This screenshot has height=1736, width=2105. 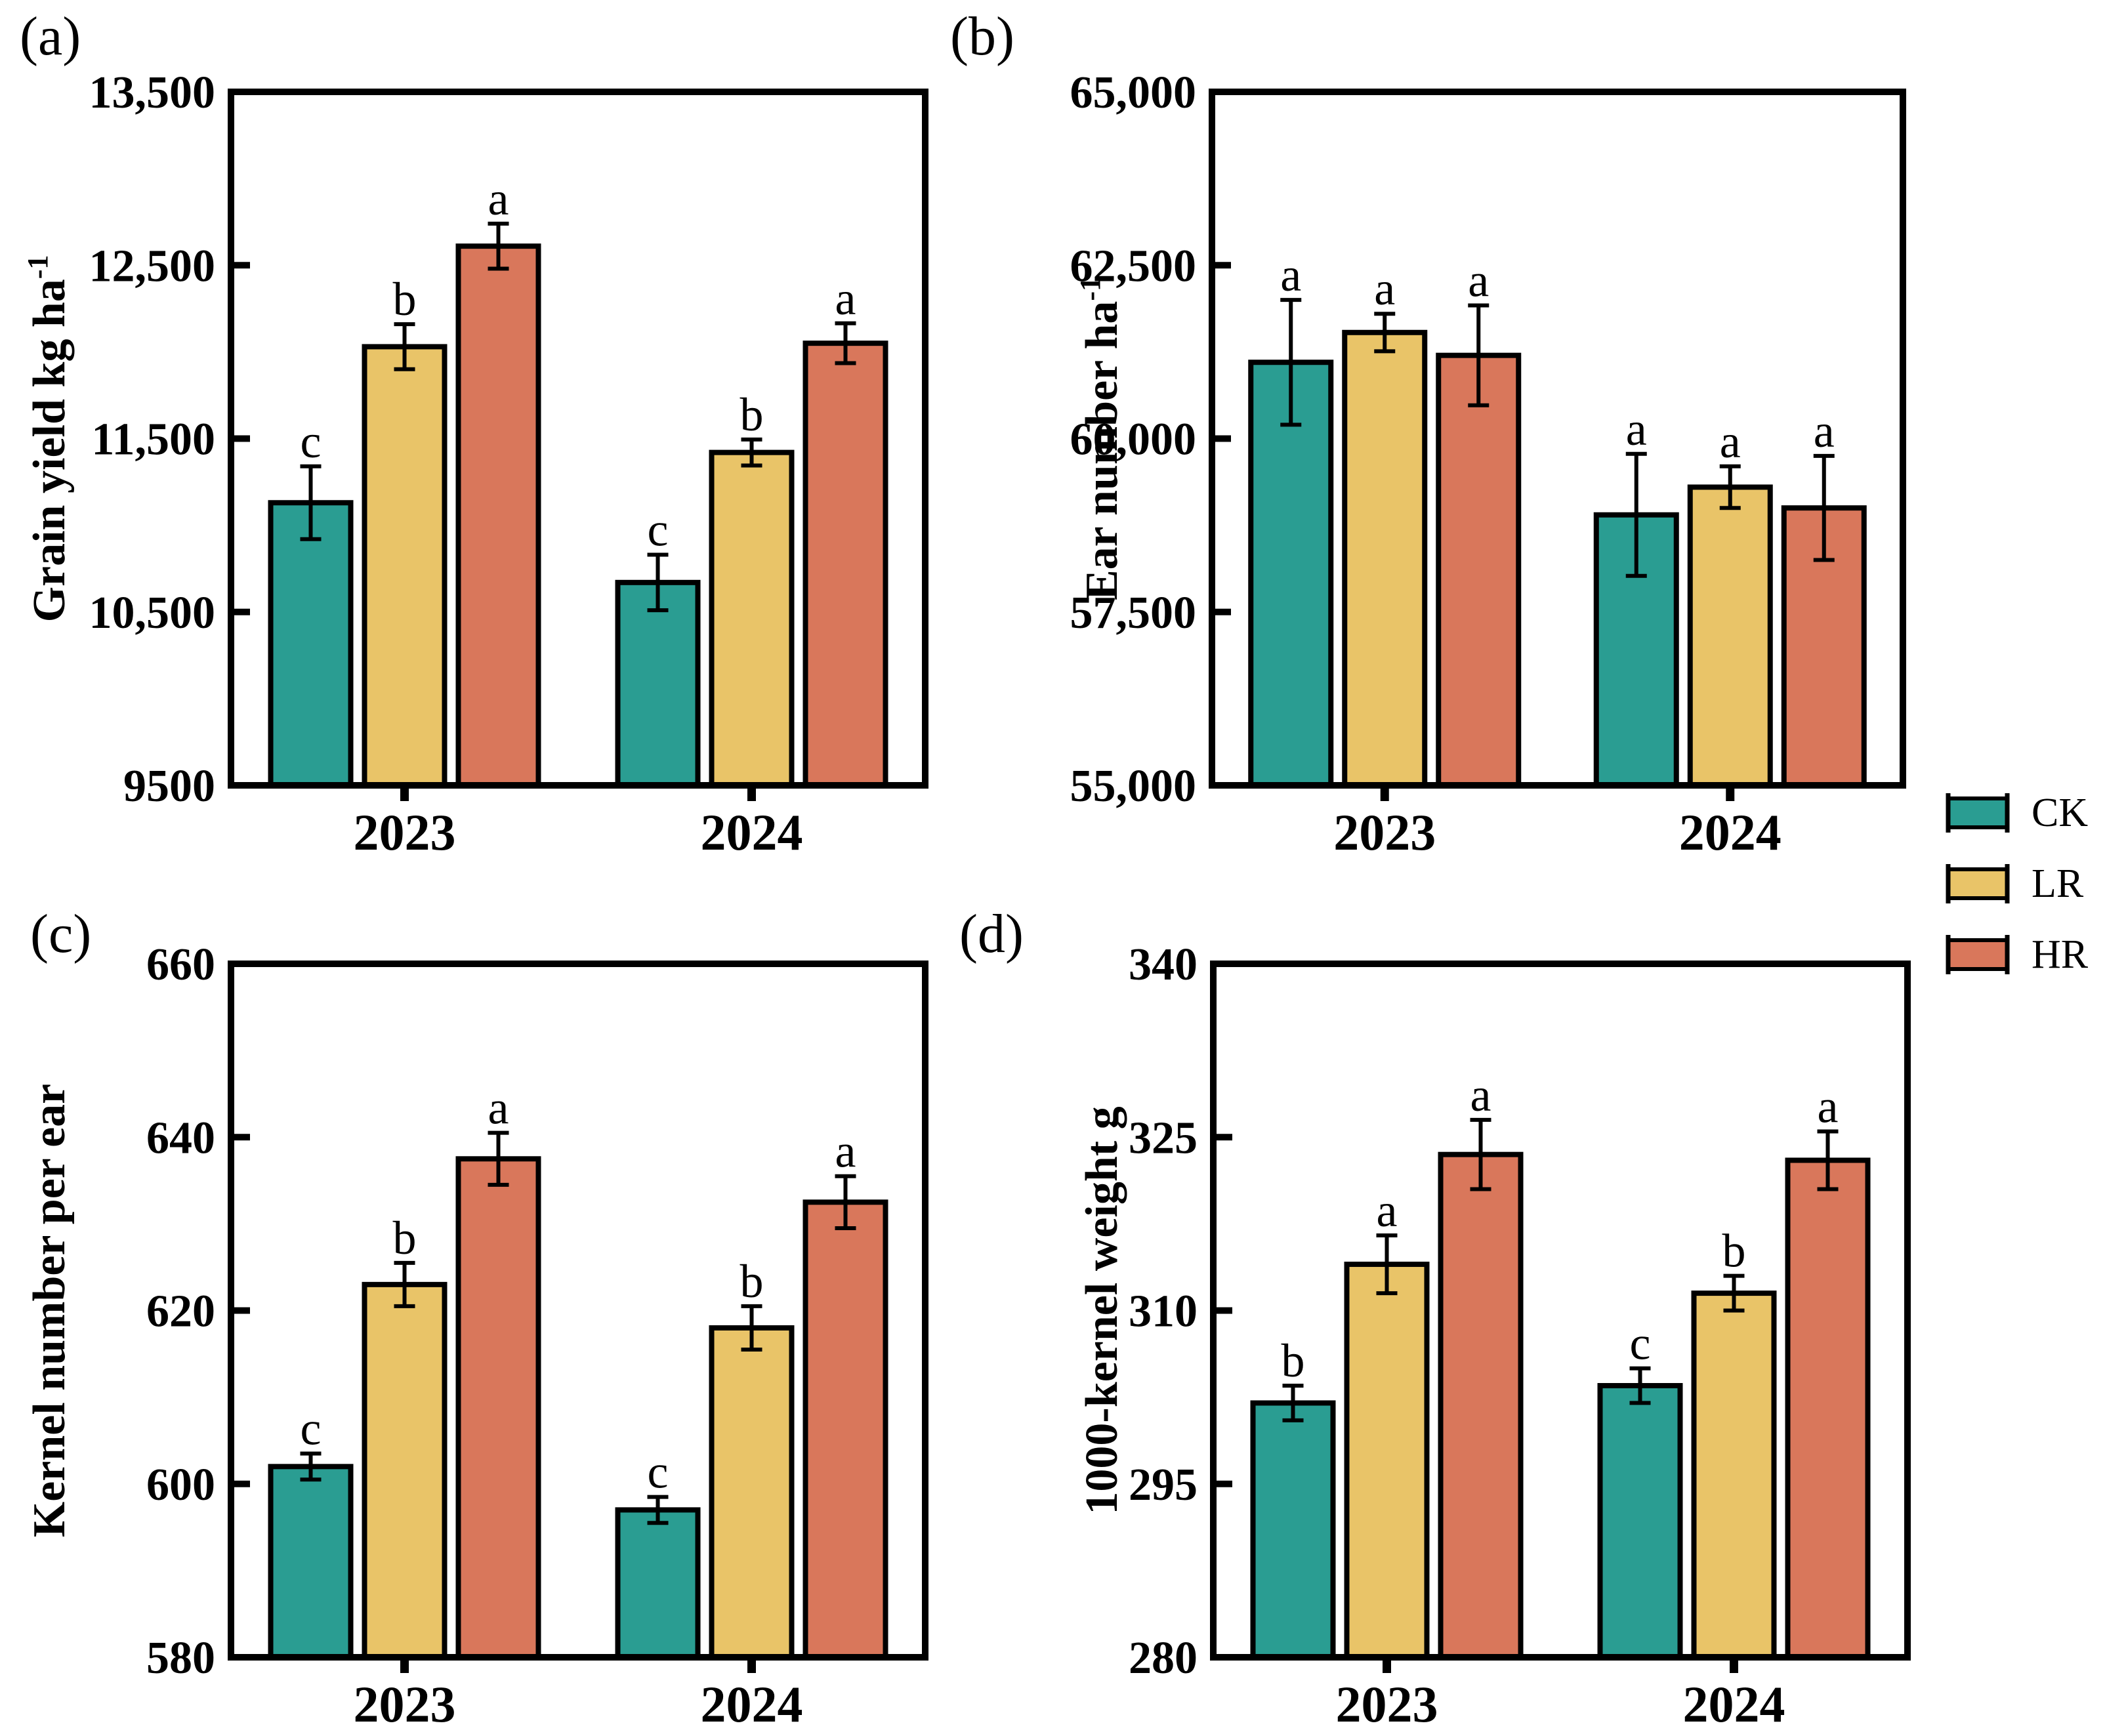 What do you see at coordinates (1133, 440) in the screenshot?
I see `y-tick-label: 60,000` at bounding box center [1133, 440].